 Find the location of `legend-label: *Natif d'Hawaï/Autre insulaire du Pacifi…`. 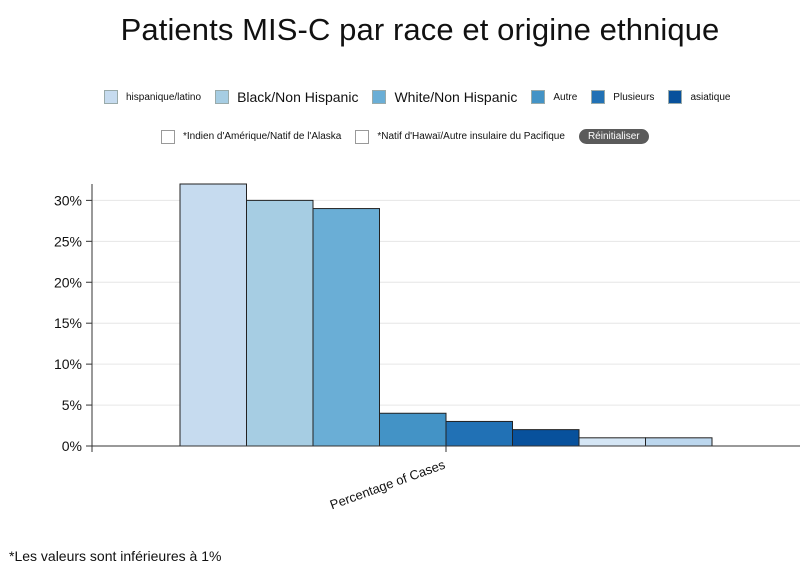

legend-label: *Natif d'Hawaï/Autre insulaire du Pacifi… is located at coordinates (471, 136).